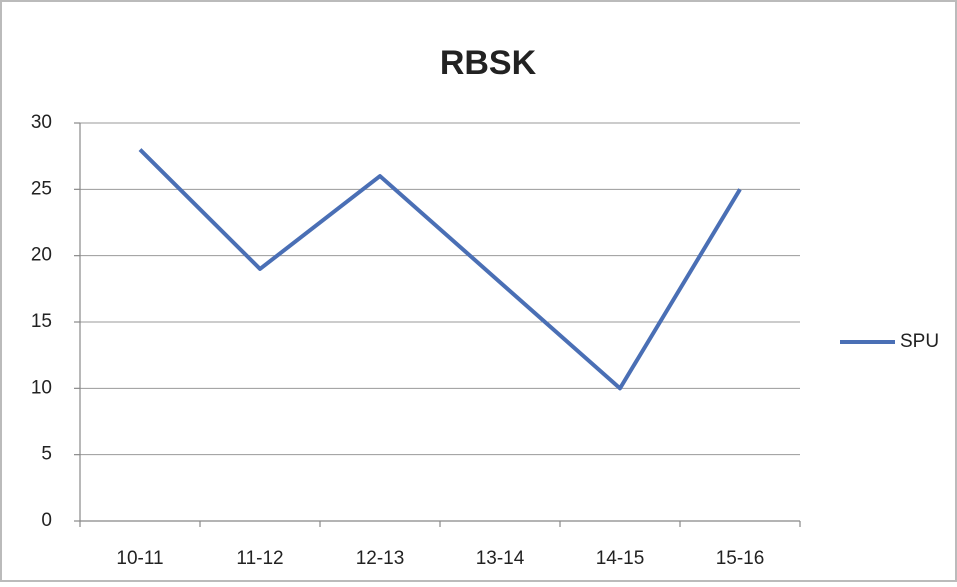 The image size is (957, 587). What do you see at coordinates (500, 558) in the screenshot?
I see `x-tick-label: 13-14` at bounding box center [500, 558].